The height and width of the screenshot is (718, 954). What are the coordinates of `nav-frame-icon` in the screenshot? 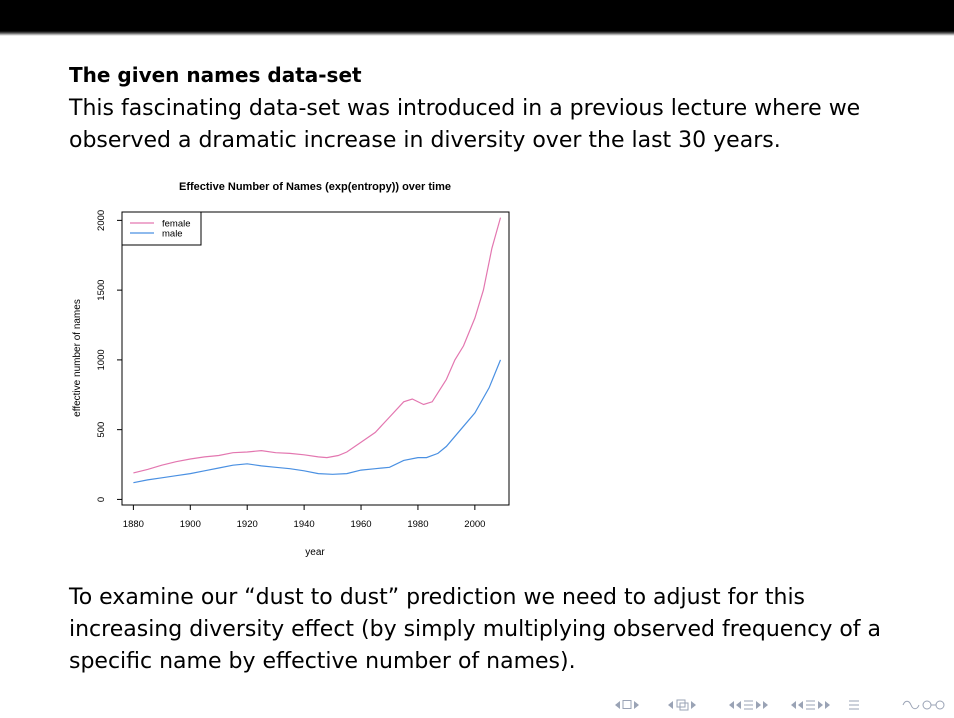 It's located at (854, 705).